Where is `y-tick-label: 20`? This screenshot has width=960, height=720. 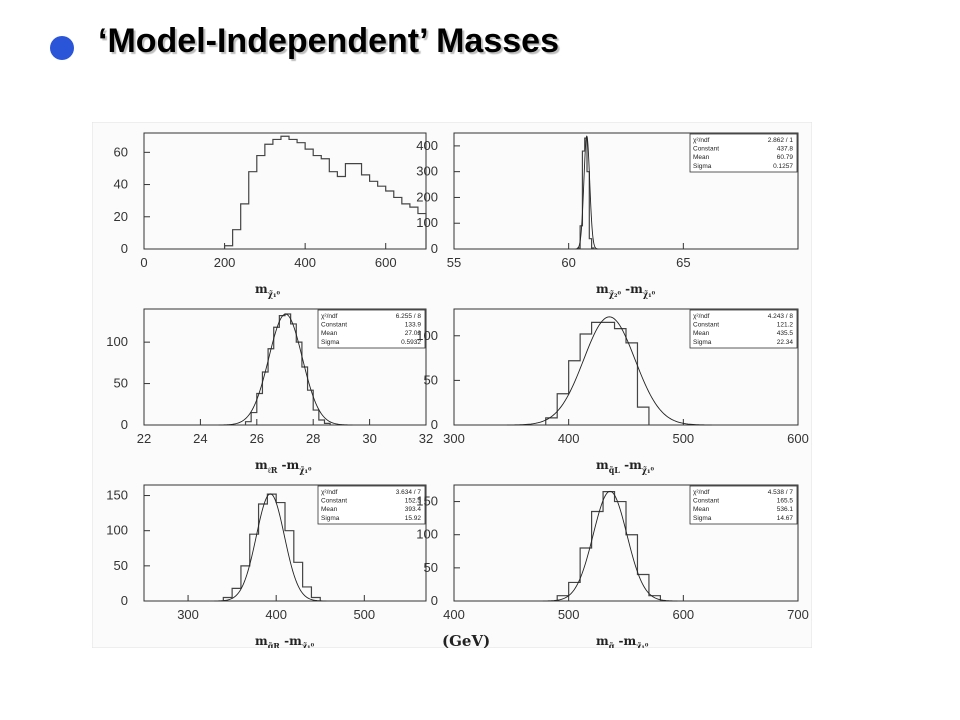
y-tick-label: 20 is located at coordinates (121, 216).